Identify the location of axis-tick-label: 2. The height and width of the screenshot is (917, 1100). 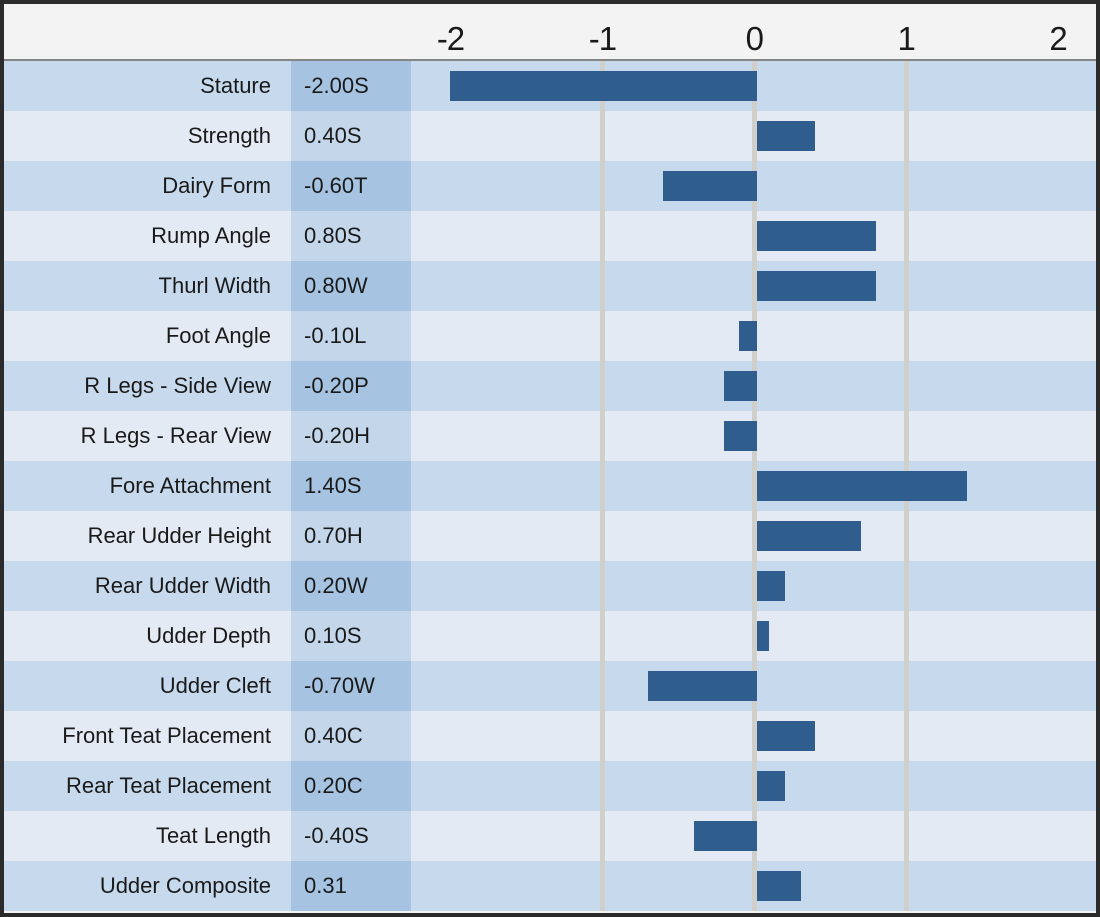
(1058, 38).